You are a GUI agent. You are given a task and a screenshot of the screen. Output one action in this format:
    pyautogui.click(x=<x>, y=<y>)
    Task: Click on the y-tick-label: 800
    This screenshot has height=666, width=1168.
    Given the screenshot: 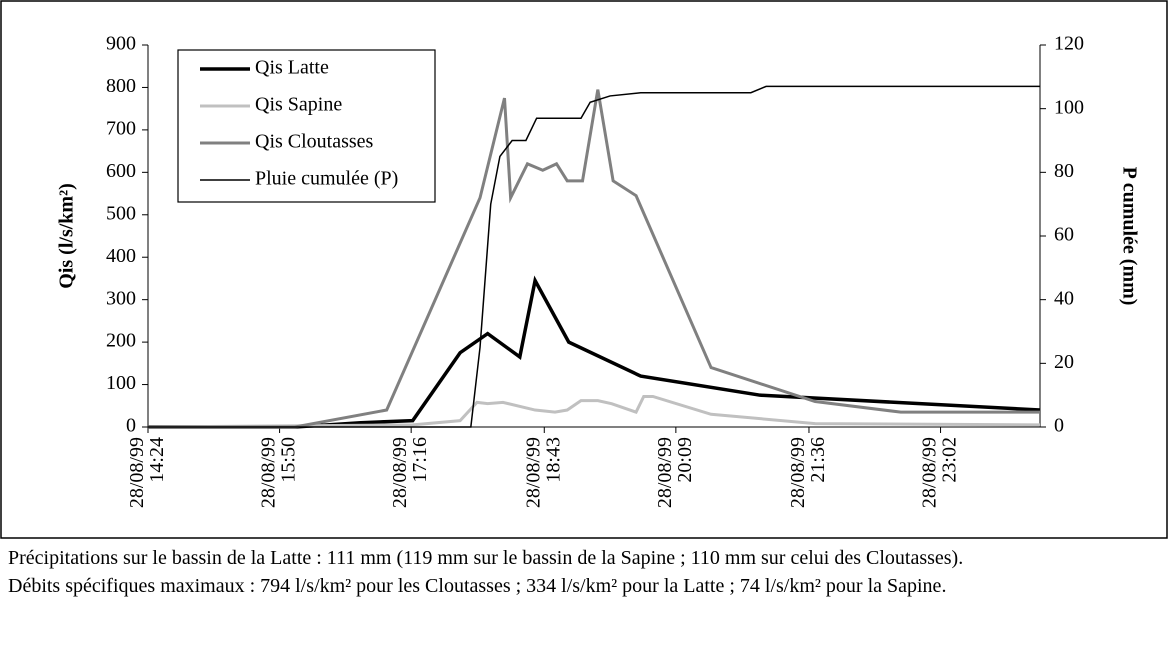 What is the action you would take?
    pyautogui.click(x=121, y=86)
    